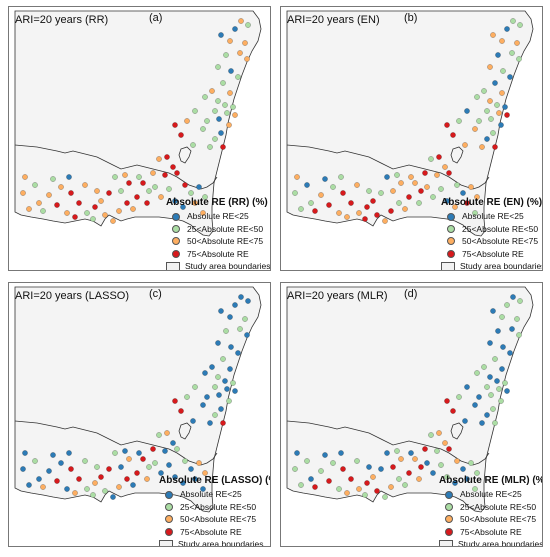 This screenshot has width=550, height=557. I want to click on legend-label: 75<Absolute RE, so click(218, 253).